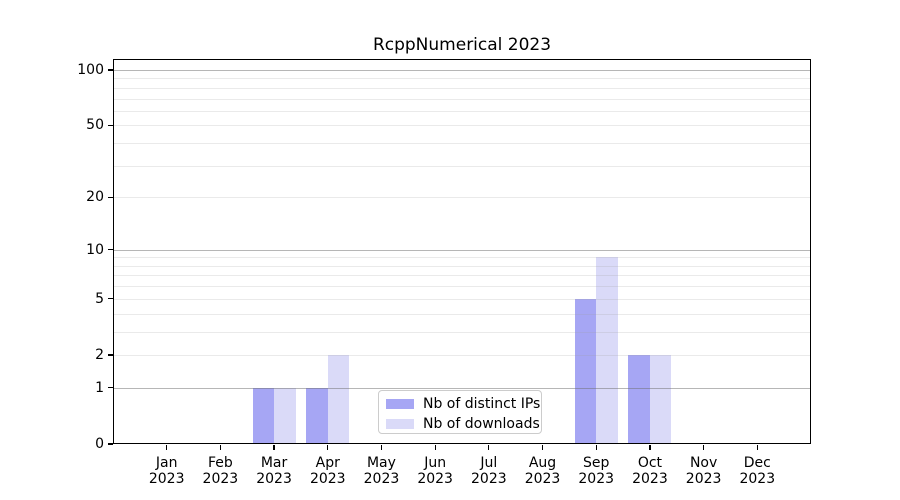 This screenshot has width=900, height=500. I want to click on legend-item-distinct-ips: Nb of distinct IPs, so click(463, 404).